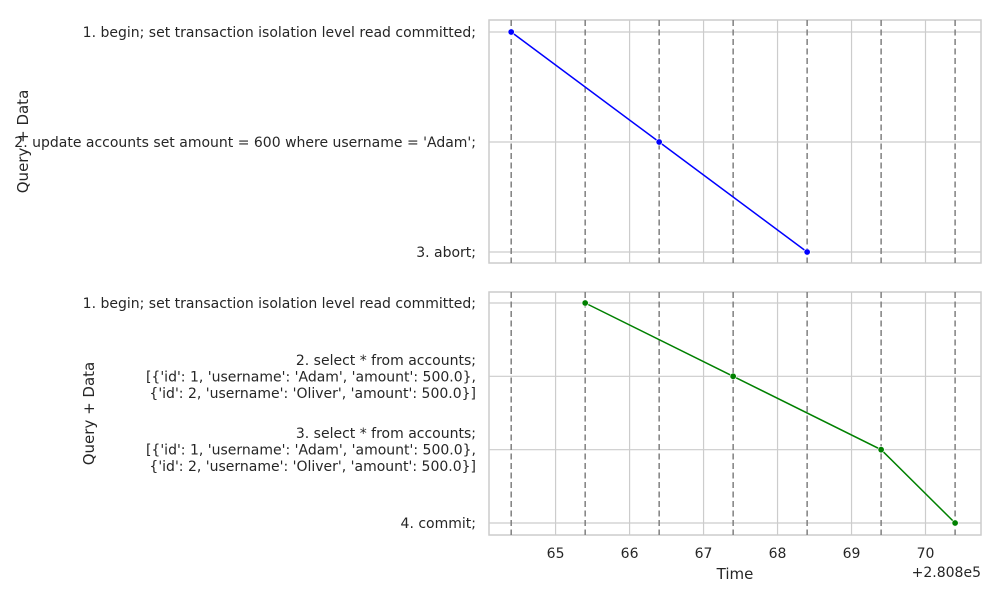  Describe the element at coordinates (852, 554) in the screenshot. I see `x-tick-label: 69` at that location.